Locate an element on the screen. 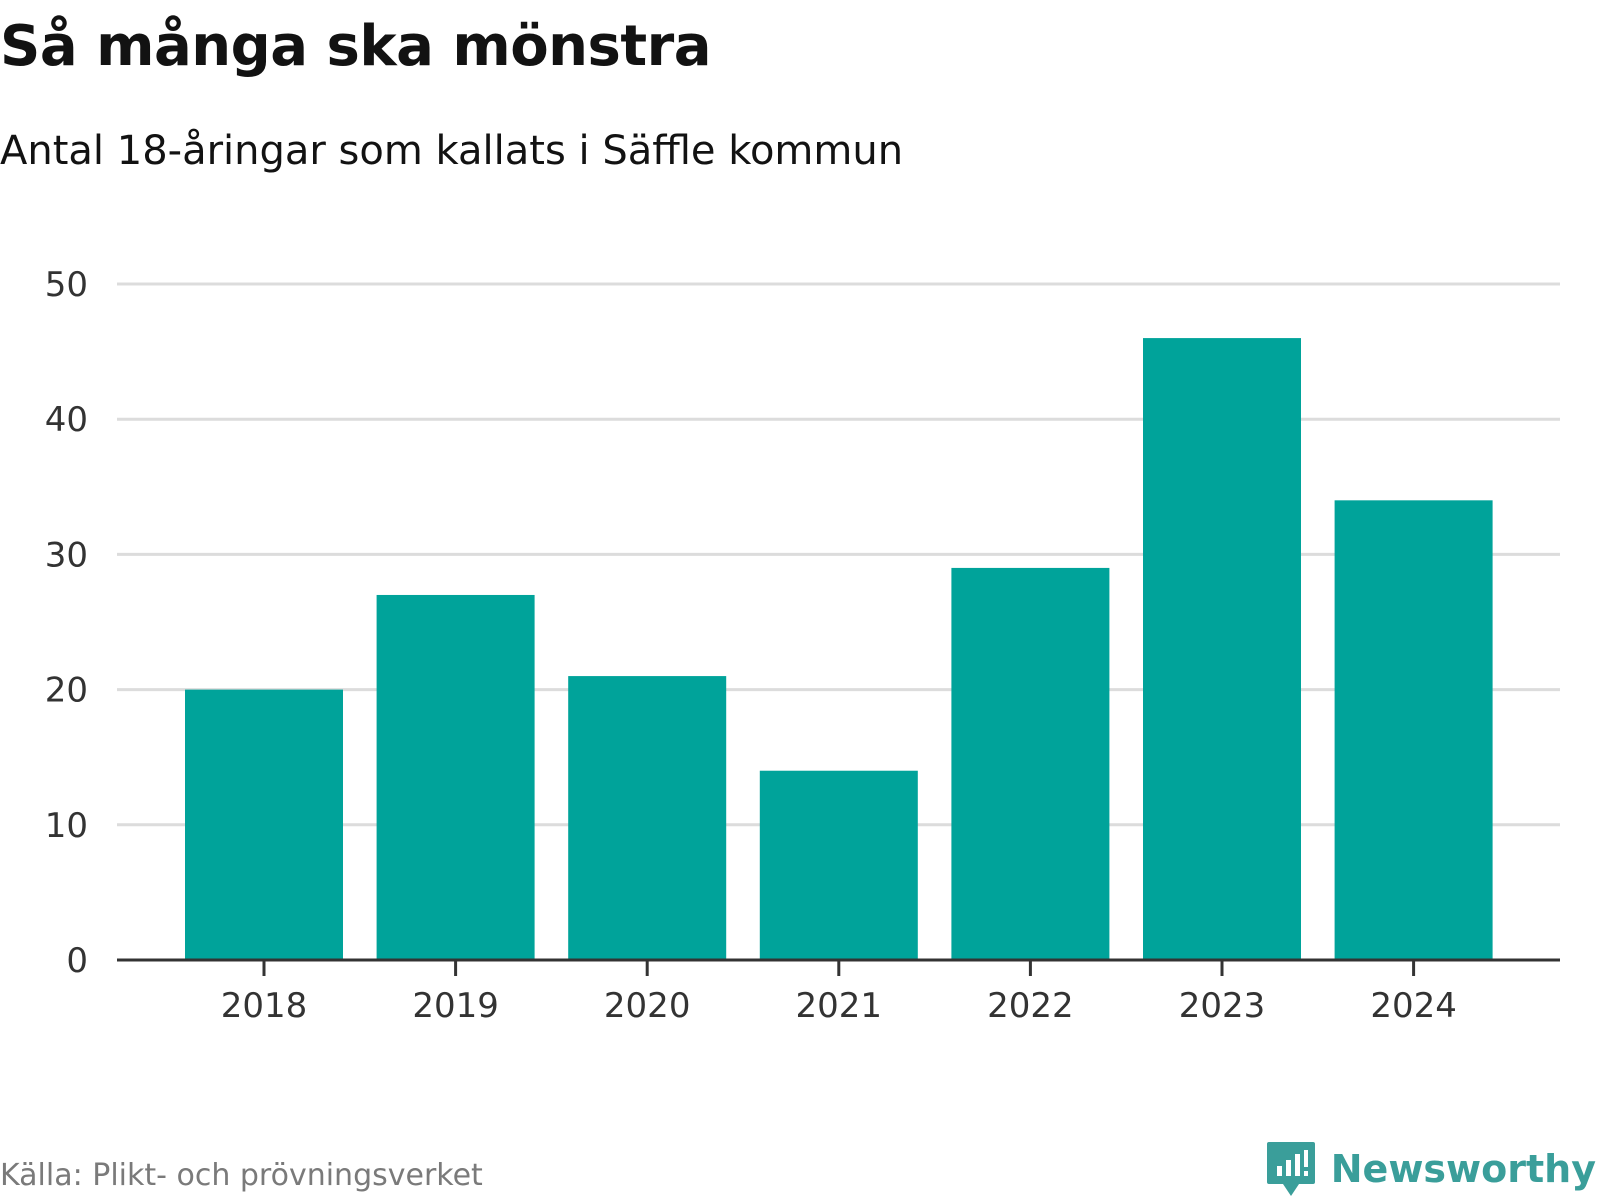 The height and width of the screenshot is (1200, 1600). y-tick-label: 0 is located at coordinates (77, 961).